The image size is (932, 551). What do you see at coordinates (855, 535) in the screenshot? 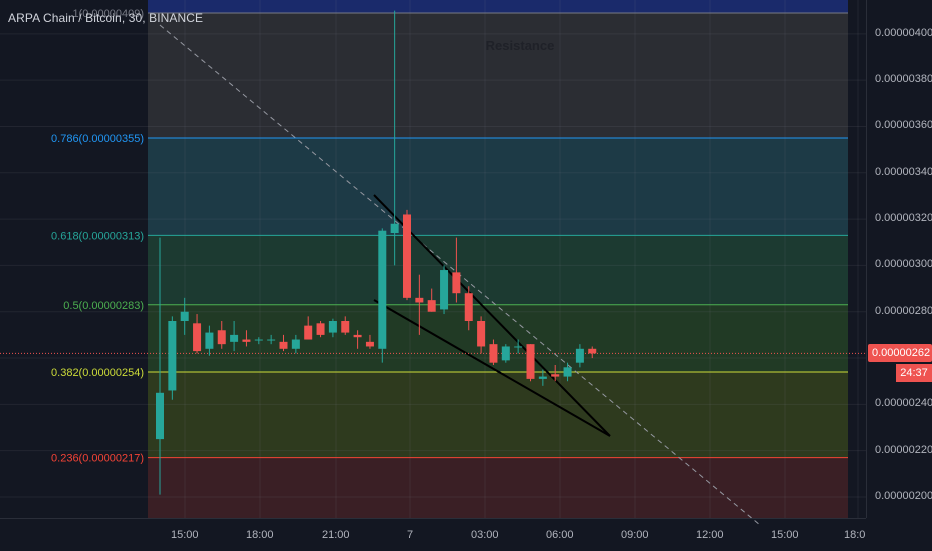
I see `time-tick-label: 18:0` at bounding box center [855, 535].